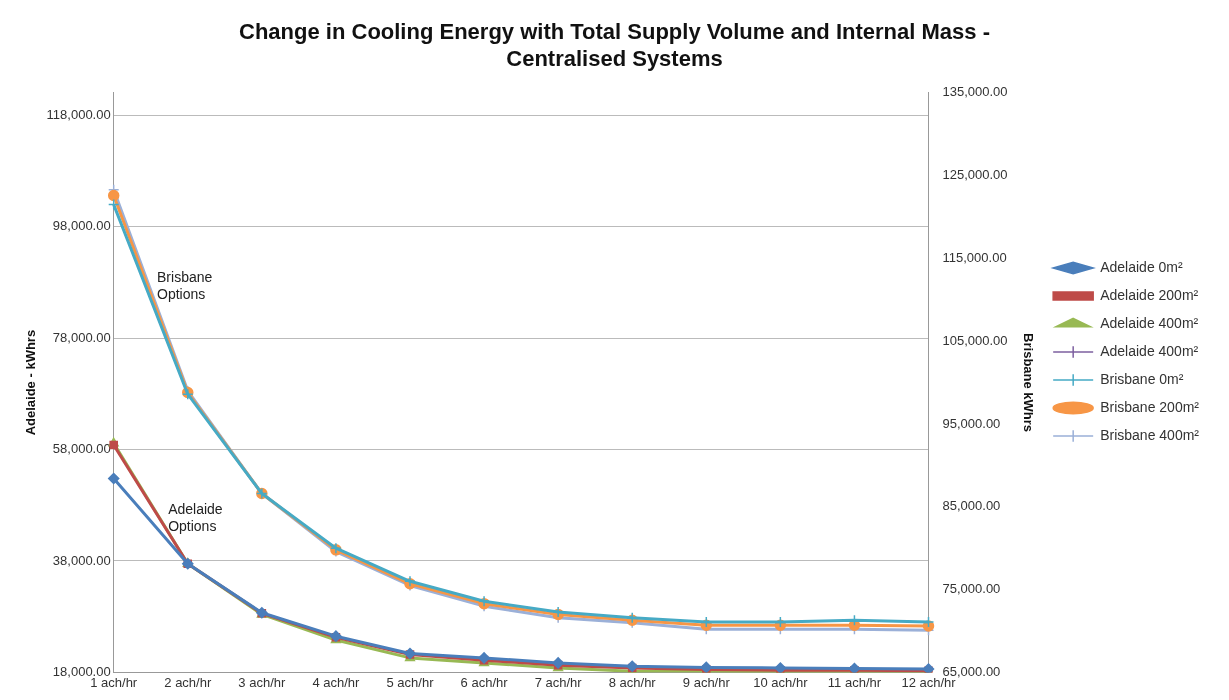  I want to click on x-tick-label: 4 ach/hr, so click(336, 682).